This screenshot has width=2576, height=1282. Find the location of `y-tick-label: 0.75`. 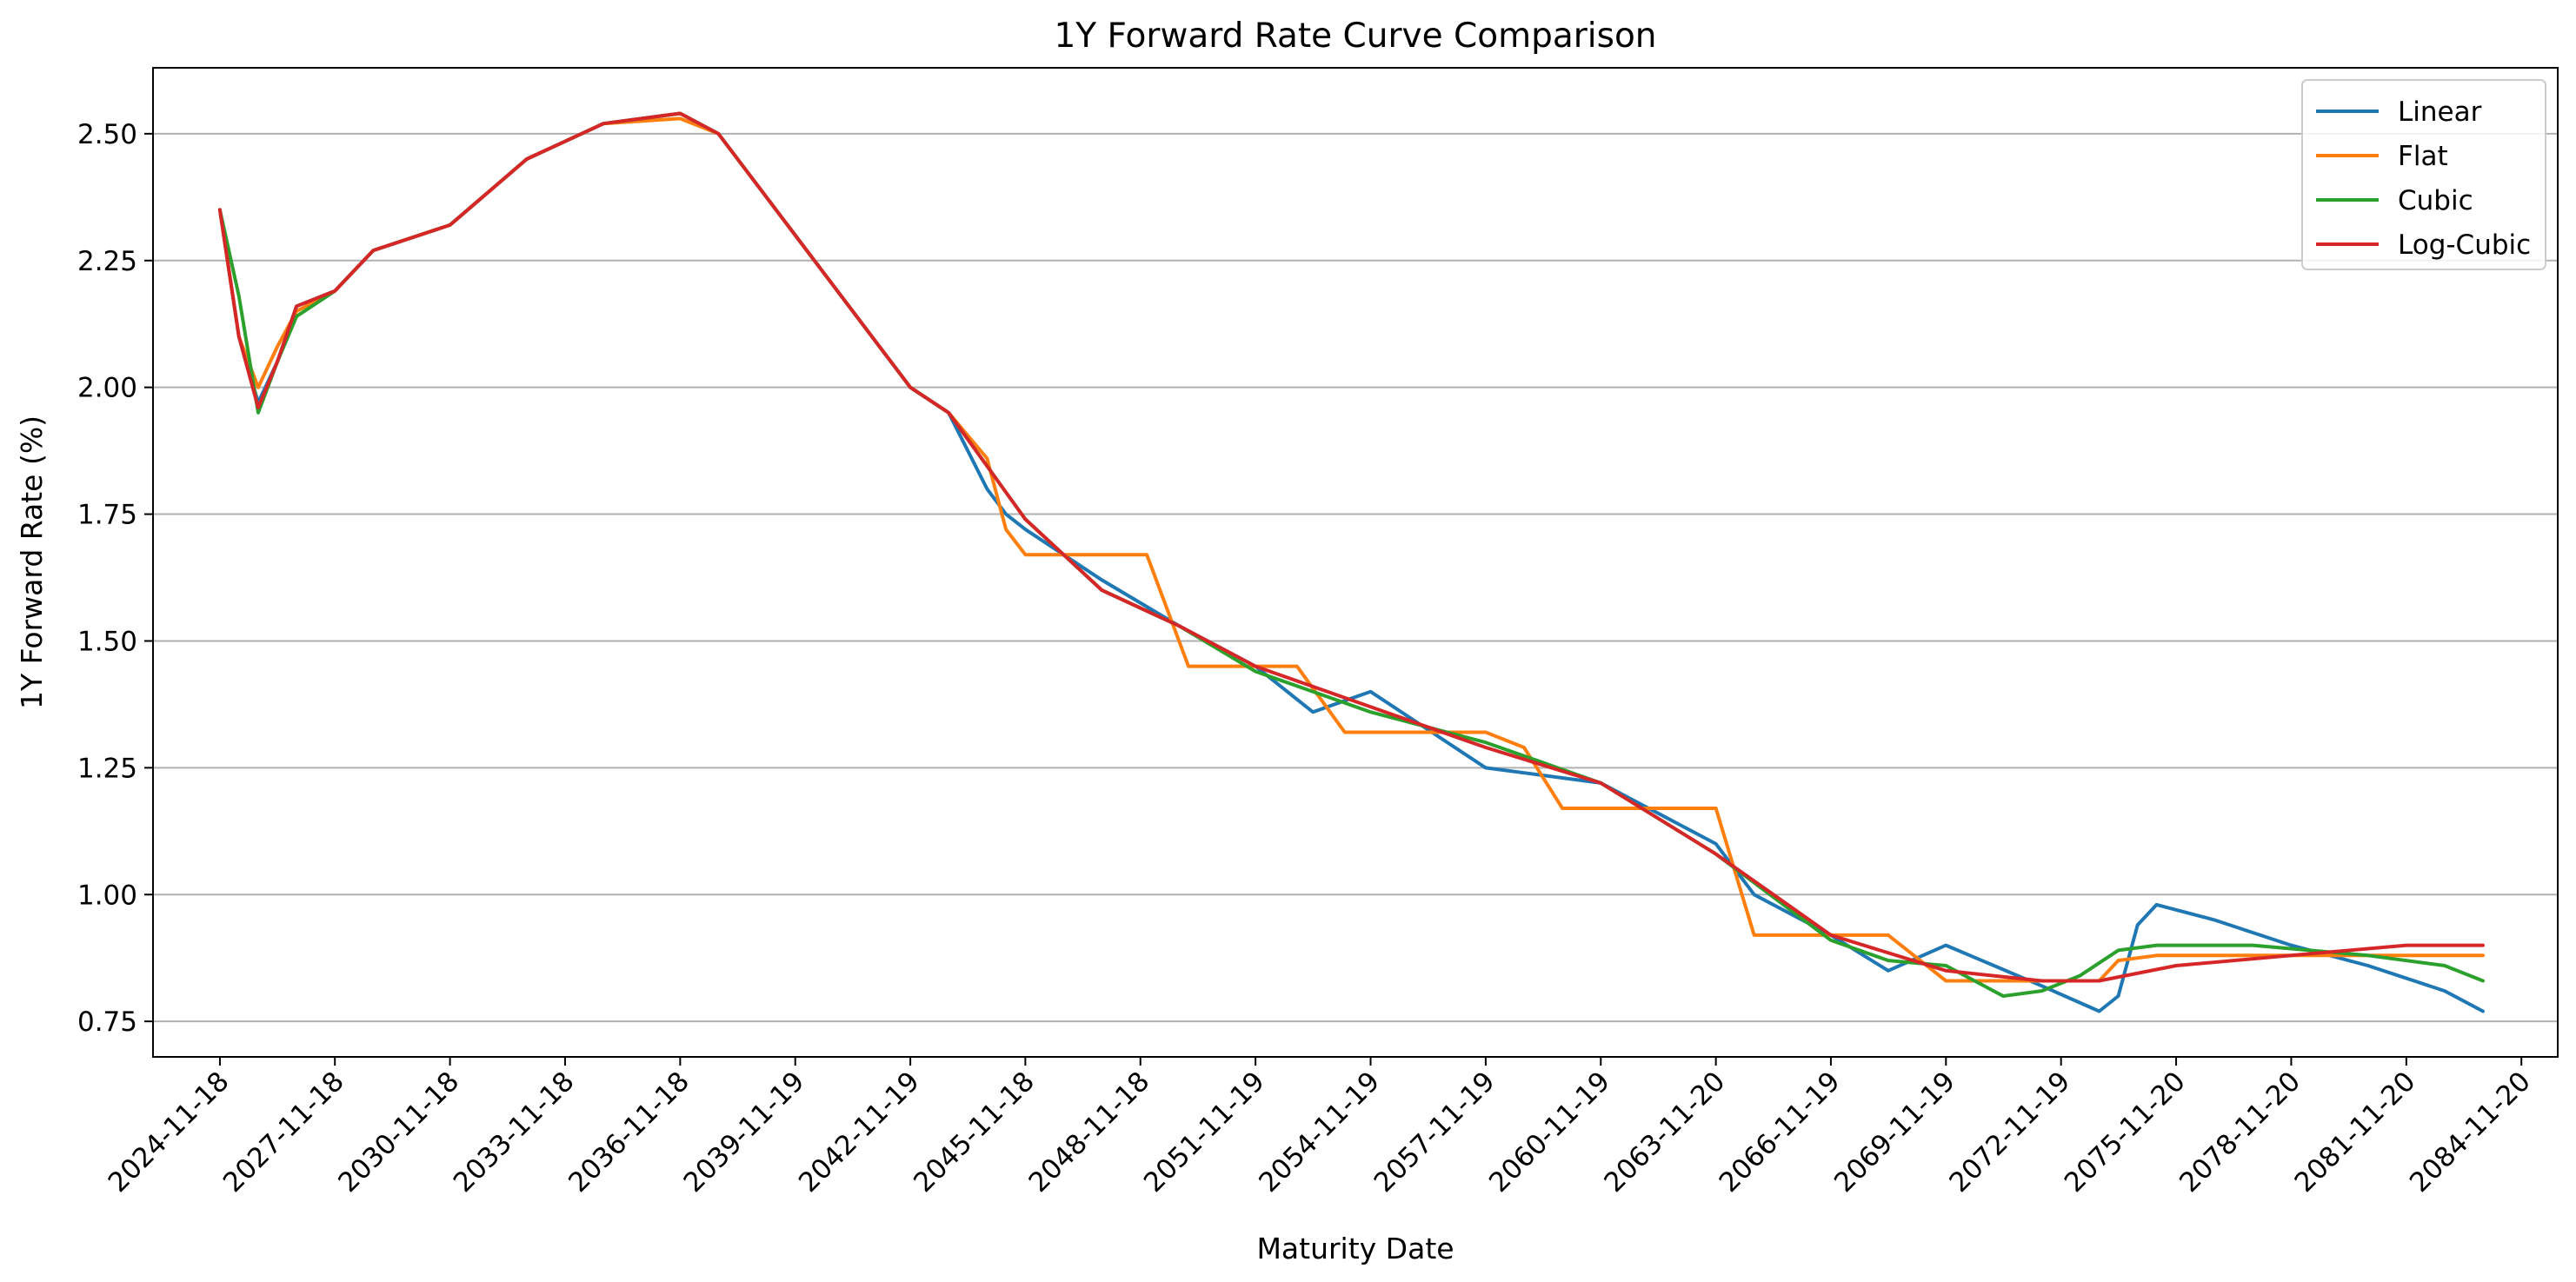

y-tick-label: 0.75 is located at coordinates (107, 1022).